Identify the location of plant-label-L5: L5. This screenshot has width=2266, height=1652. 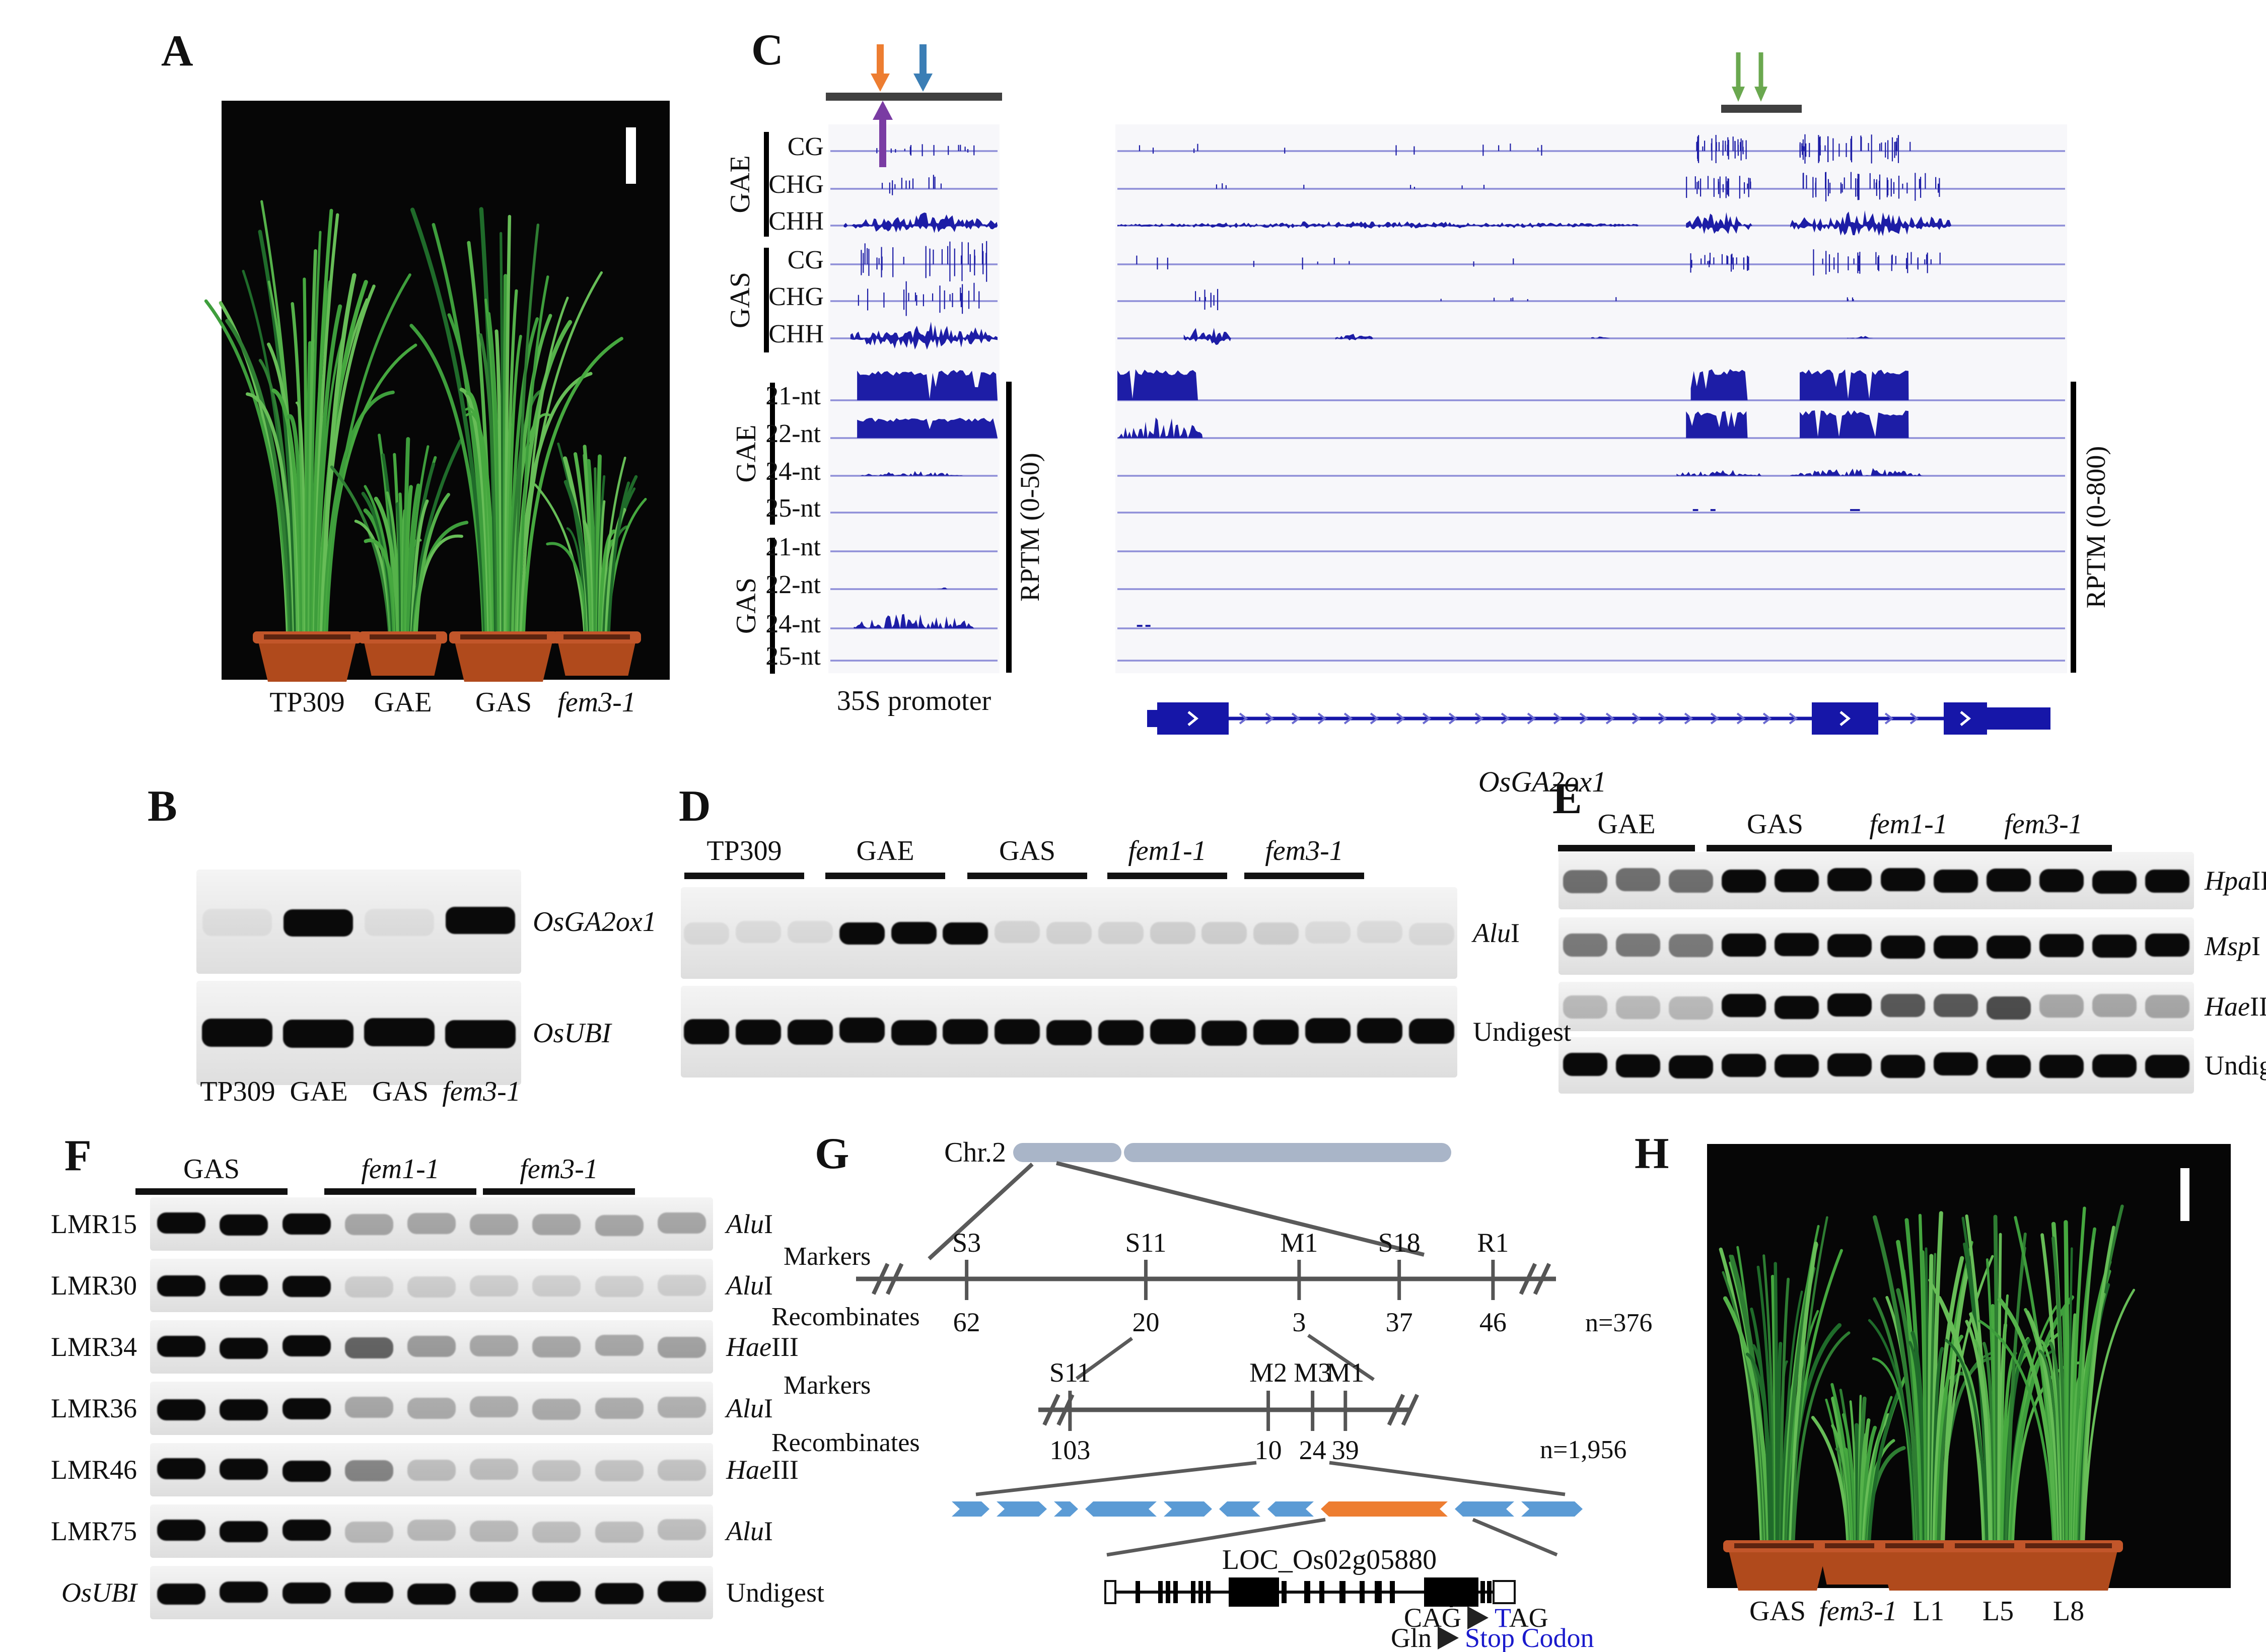
(1998, 1611).